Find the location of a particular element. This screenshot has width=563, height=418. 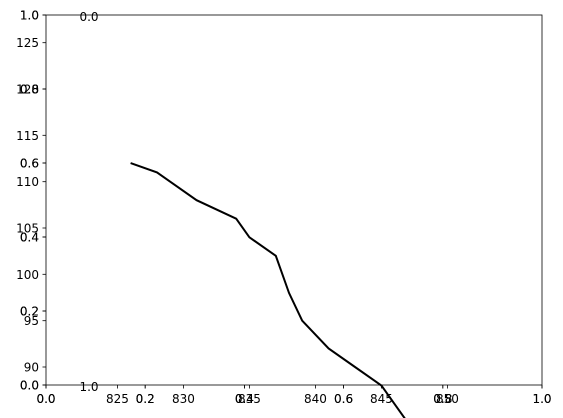

x-tick-label: 0.6 is located at coordinates (343, 399).